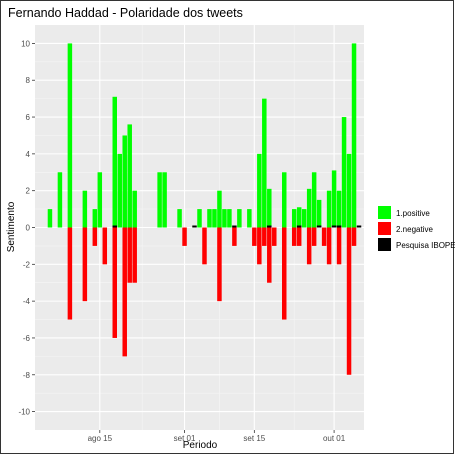  What do you see at coordinates (27, 264) in the screenshot?
I see `y-tick-label: -2` at bounding box center [27, 264].